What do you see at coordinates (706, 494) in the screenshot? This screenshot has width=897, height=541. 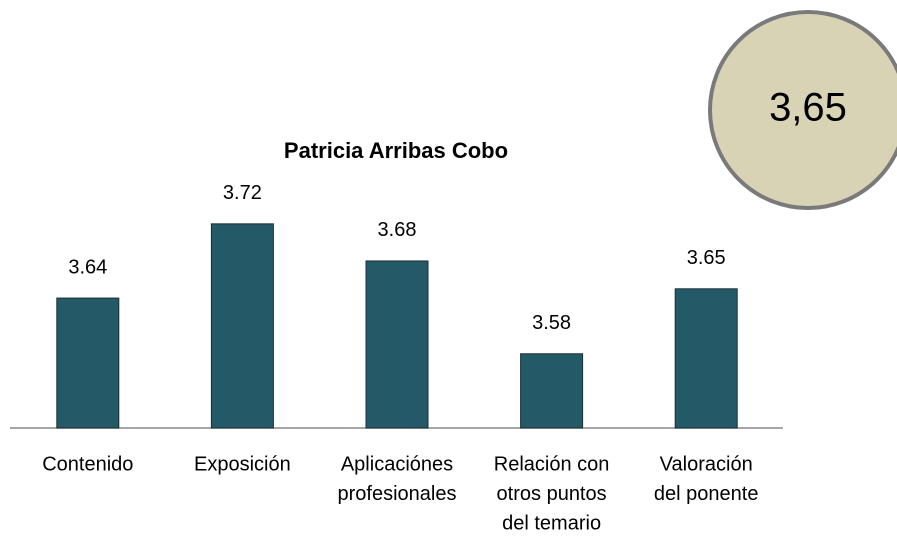 I see `x-tick-label: del ponente` at bounding box center [706, 494].